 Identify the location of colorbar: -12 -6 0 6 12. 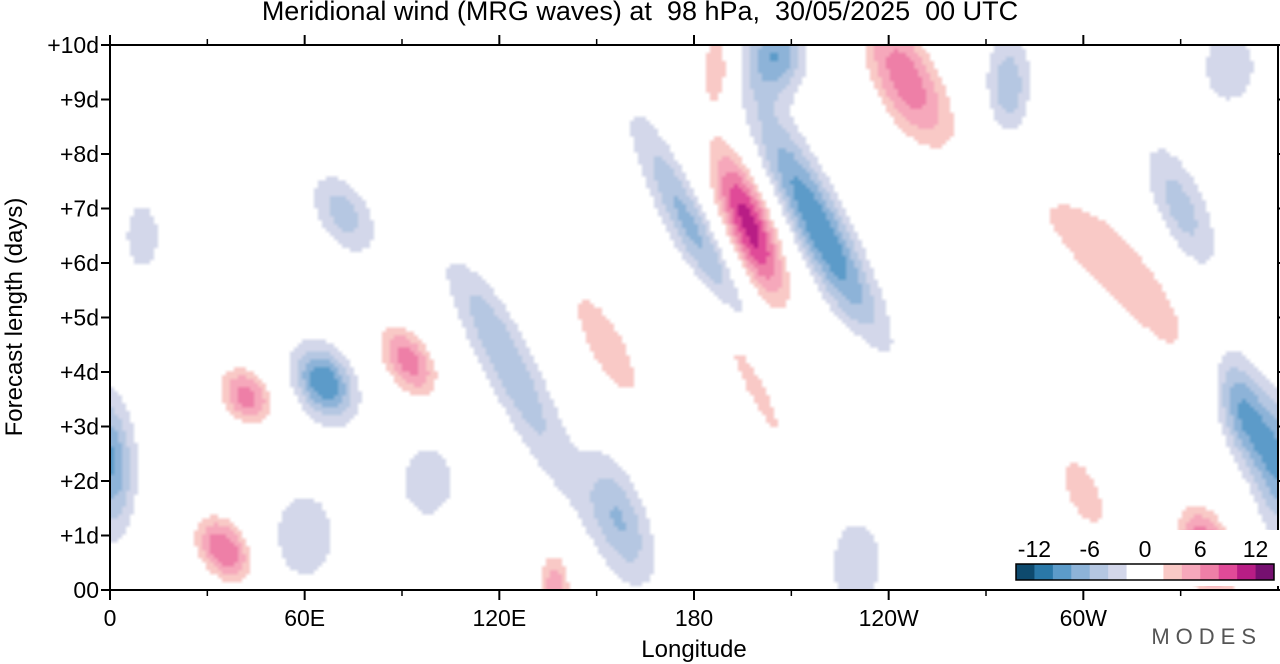
(1144, 558).